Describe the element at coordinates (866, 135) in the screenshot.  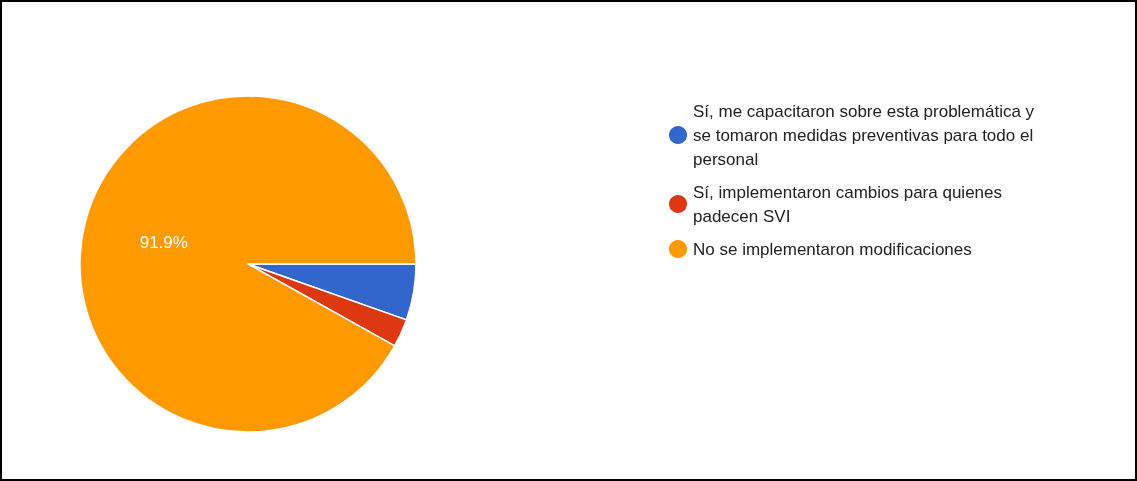
I see `legend-label: Sí, me capacitaron sobre esta problemática y se tomaron medidas preventivas para todo el personal` at that location.